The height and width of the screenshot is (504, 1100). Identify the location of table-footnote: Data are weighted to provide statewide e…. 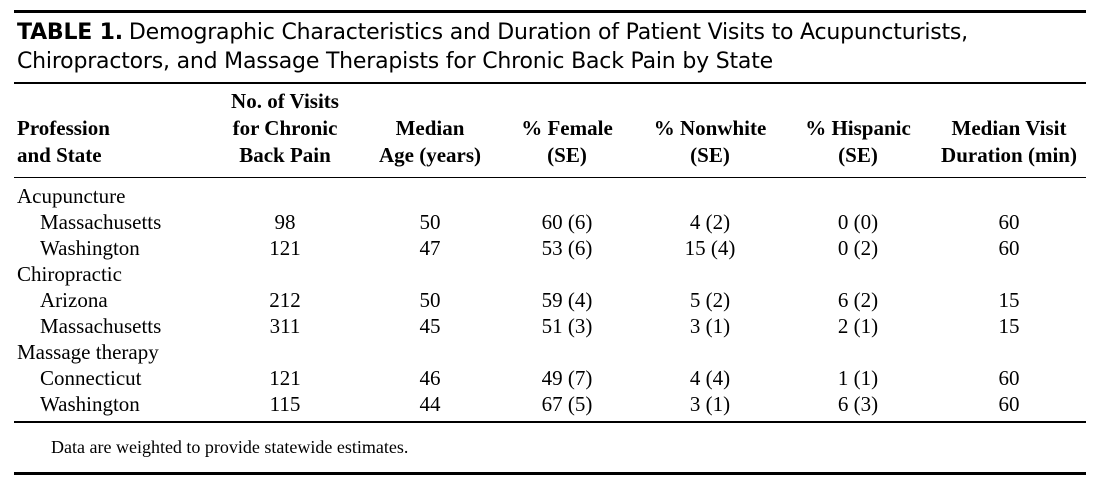
(230, 447).